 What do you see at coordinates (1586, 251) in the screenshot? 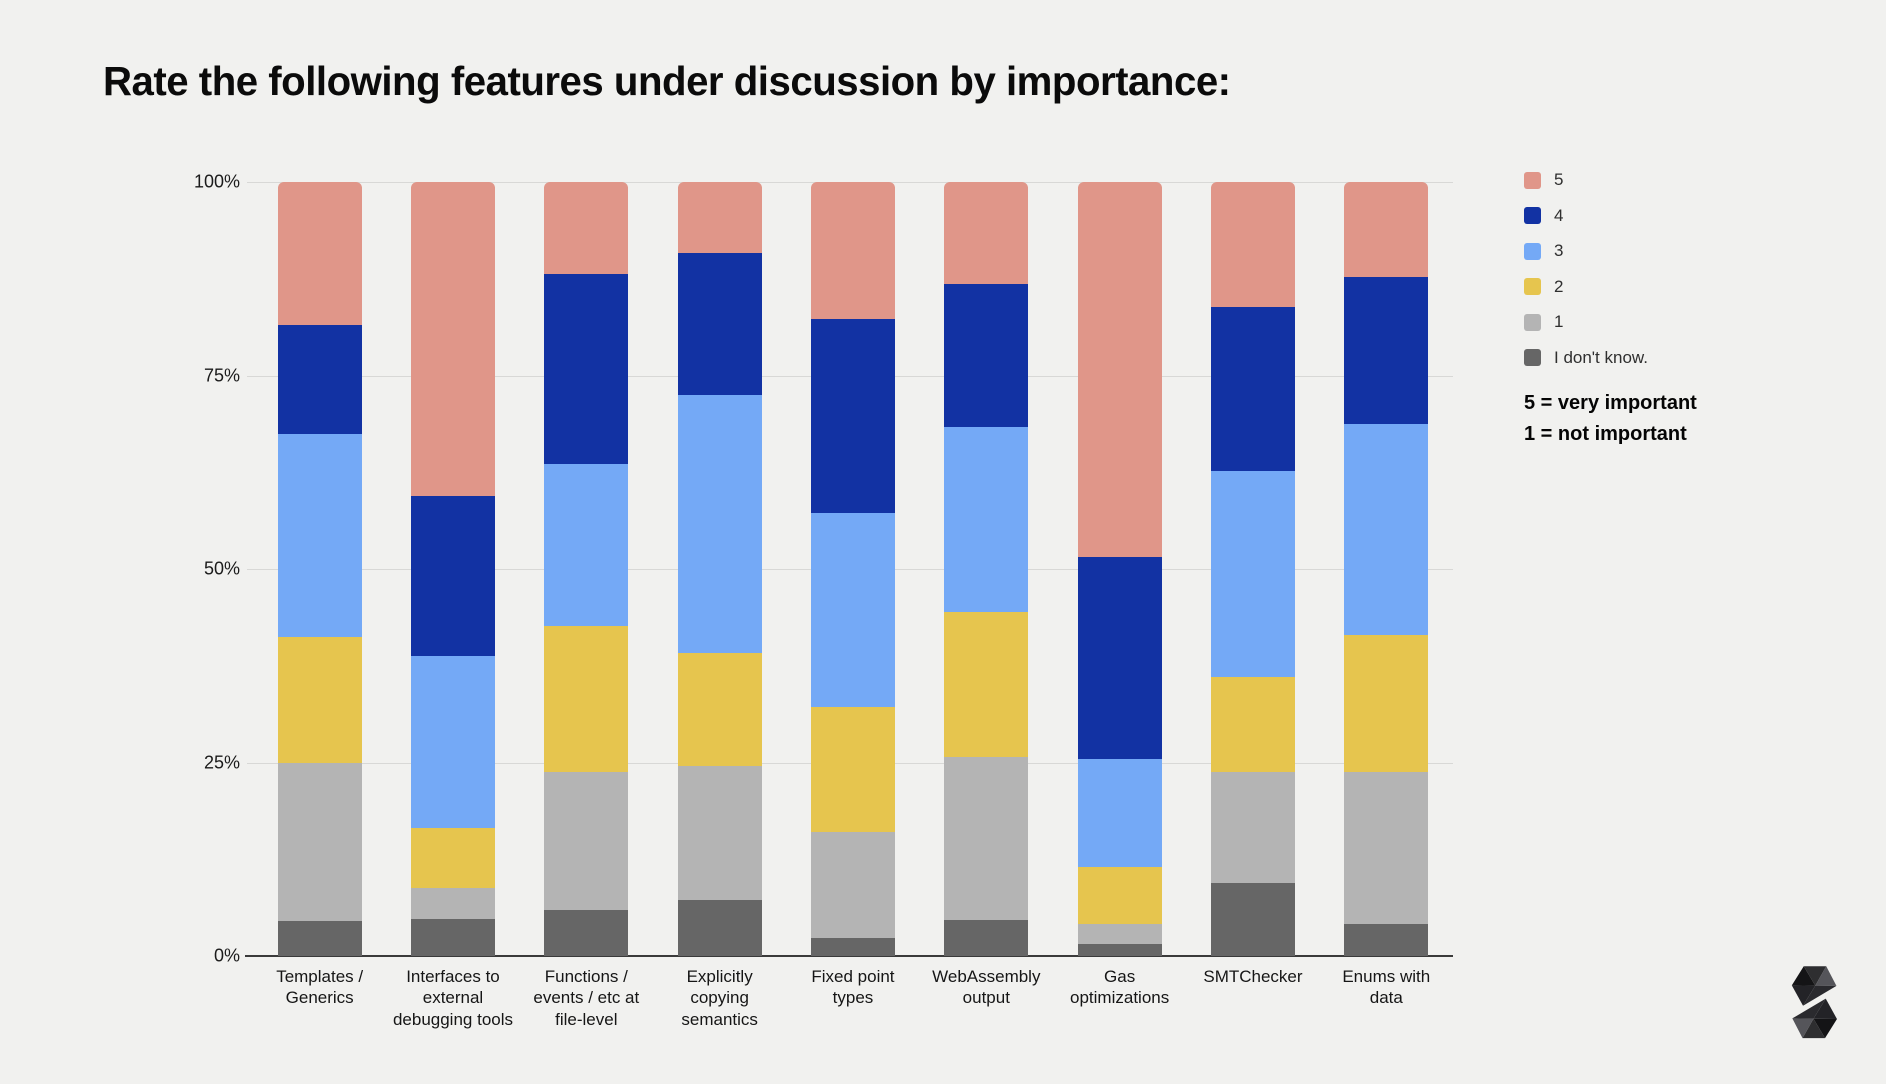
I see `legend-item: 3` at bounding box center [1586, 251].